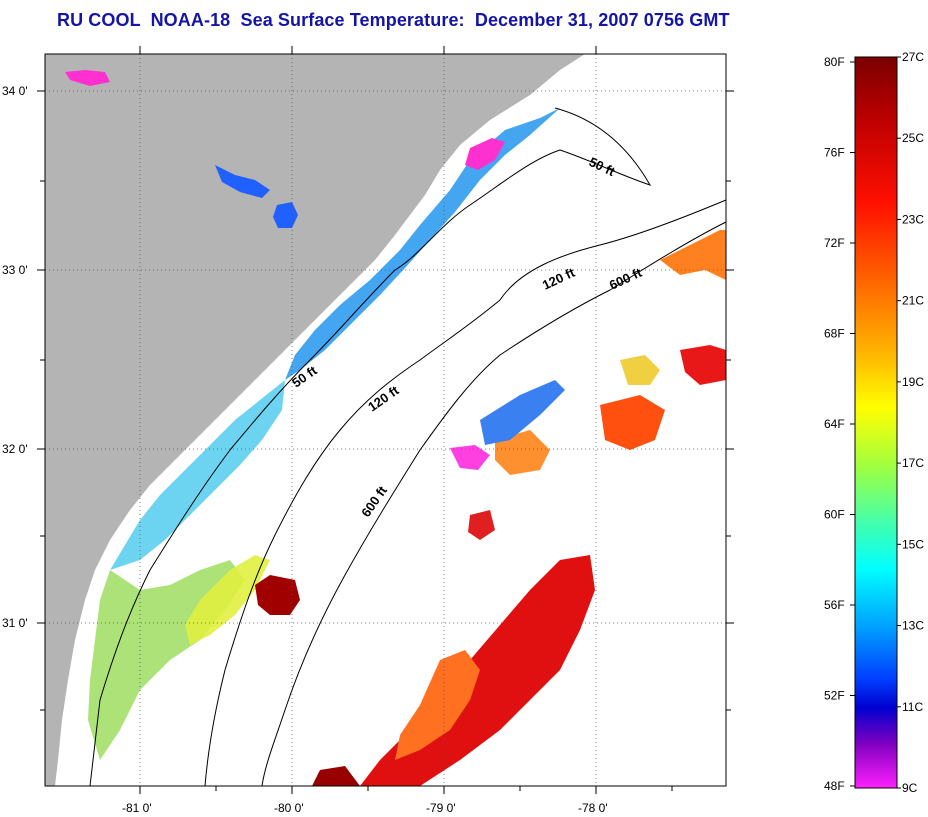  Describe the element at coordinates (137, 808) in the screenshot. I see `lon-tick-label: -81 0'` at that location.